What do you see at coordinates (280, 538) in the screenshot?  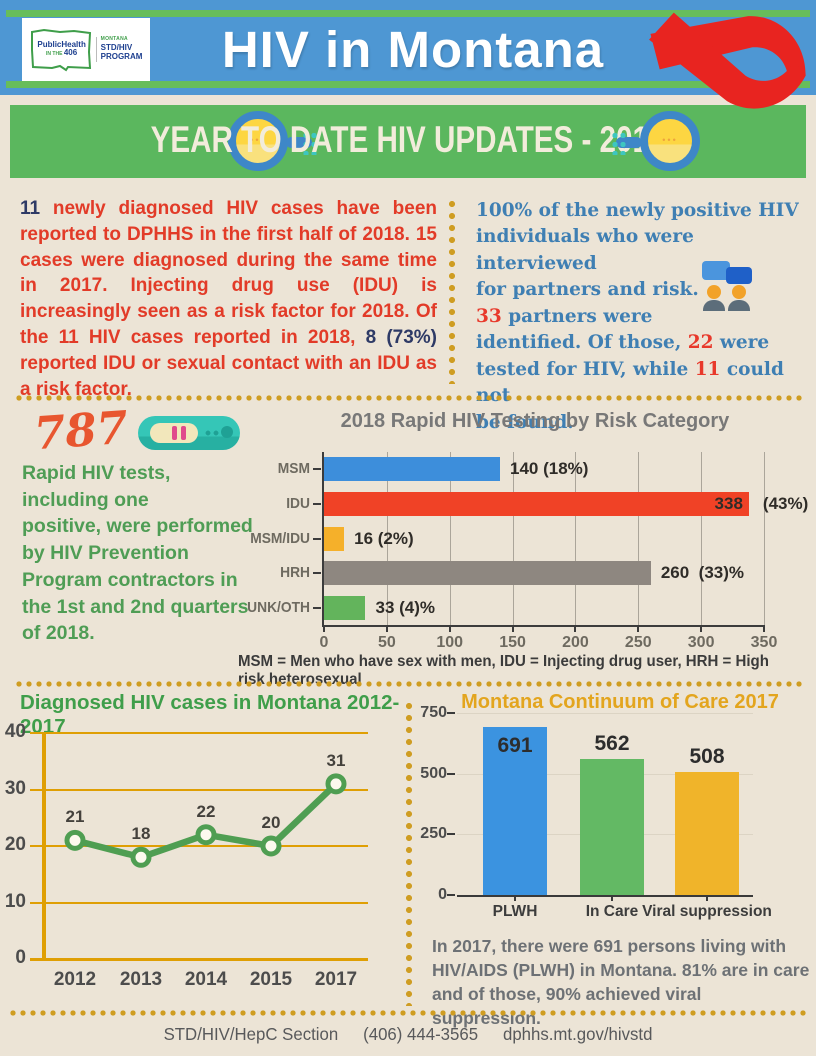 I see `category-label: MSM/IDU` at bounding box center [280, 538].